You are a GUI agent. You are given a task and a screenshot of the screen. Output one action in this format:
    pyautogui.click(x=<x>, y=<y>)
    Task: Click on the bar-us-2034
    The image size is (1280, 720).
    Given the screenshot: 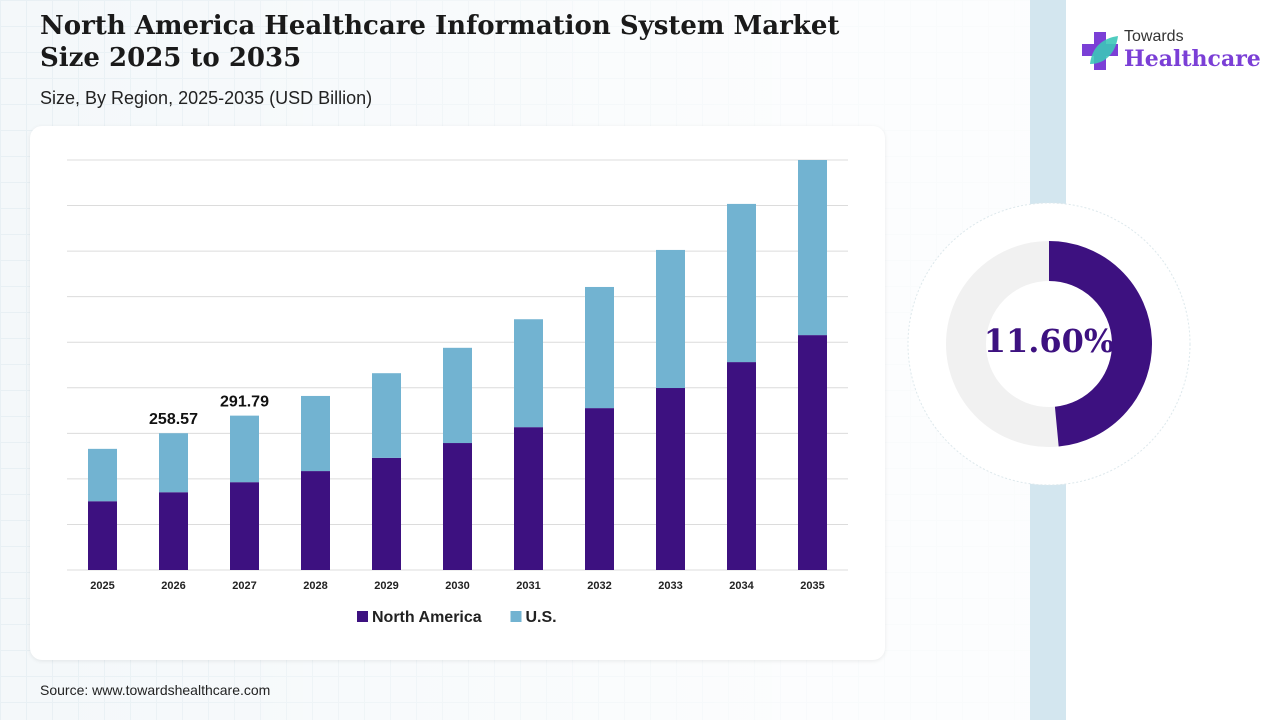 What is the action you would take?
    pyautogui.click(x=741, y=283)
    